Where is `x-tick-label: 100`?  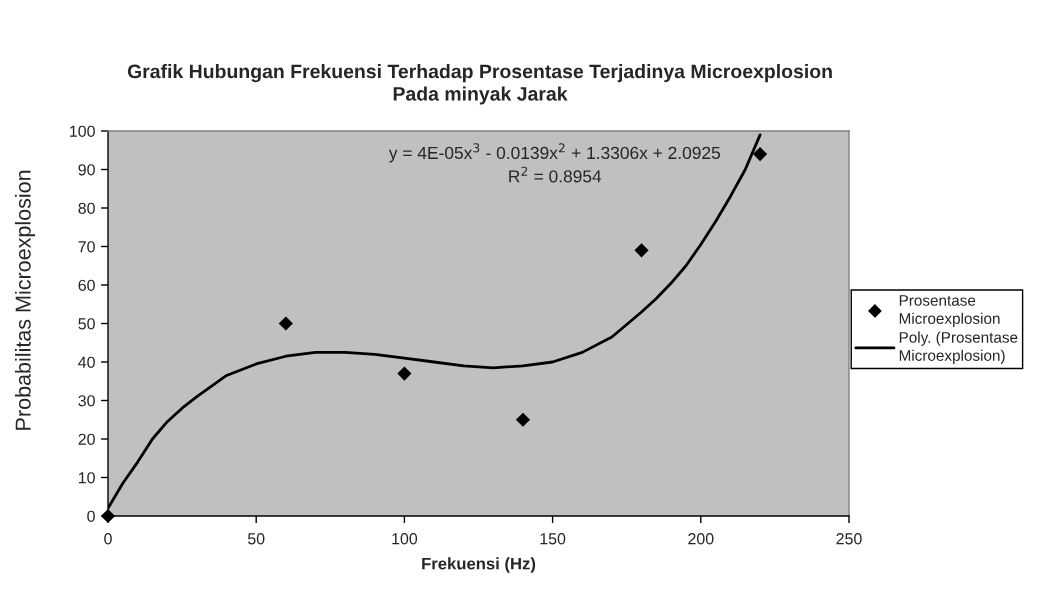
x-tick-label: 100 is located at coordinates (405, 539).